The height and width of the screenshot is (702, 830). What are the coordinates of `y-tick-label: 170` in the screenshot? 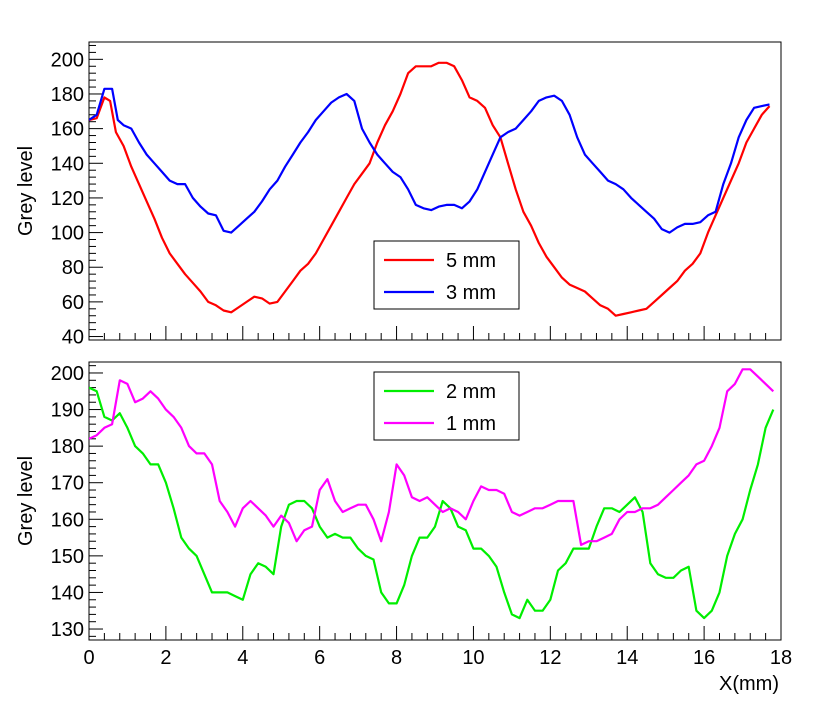 It's located at (67, 484).